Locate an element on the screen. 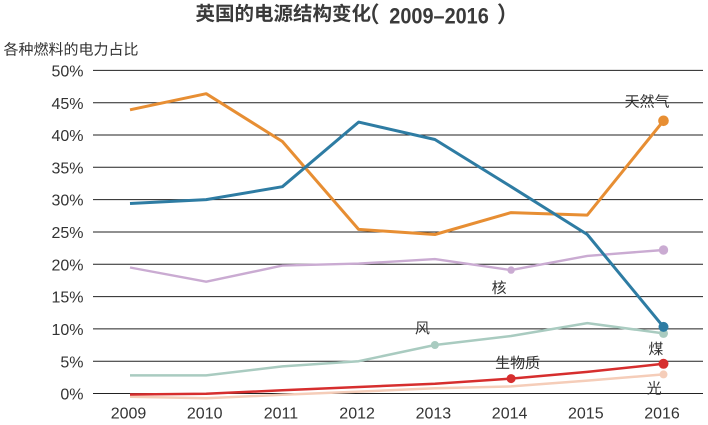 The image size is (708, 425). svg-text: 2009 is located at coordinates (129, 414).